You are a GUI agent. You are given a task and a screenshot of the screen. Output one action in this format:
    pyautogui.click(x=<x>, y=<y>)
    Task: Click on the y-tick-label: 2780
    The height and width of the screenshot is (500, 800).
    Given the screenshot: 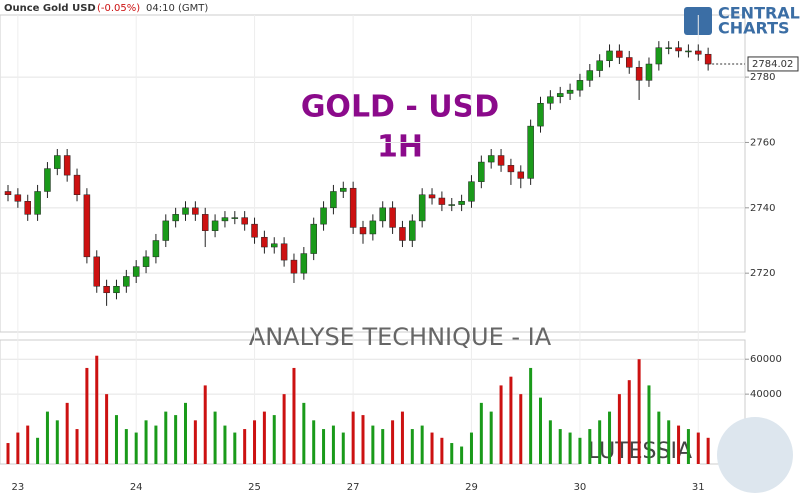 What is the action you would take?
    pyautogui.click(x=762, y=77)
    